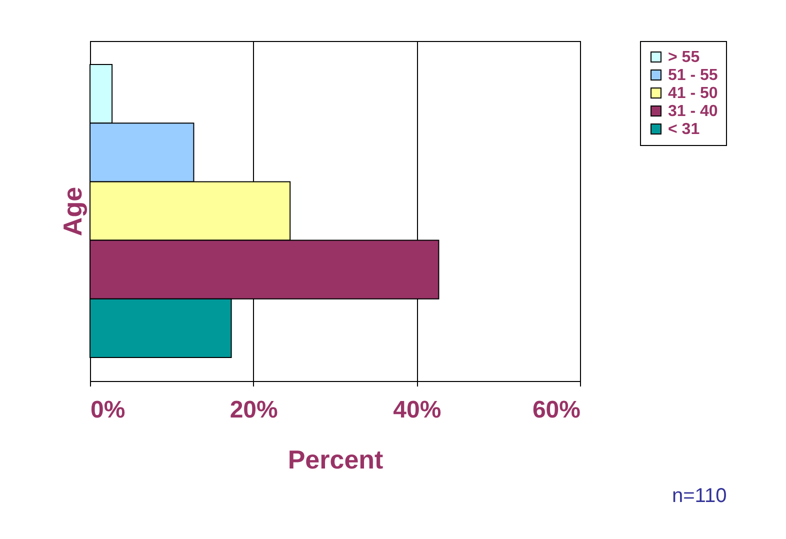 Image resolution: width=786 pixels, height=539 pixels. Describe the element at coordinates (417, 410) in the screenshot. I see `x-tick-label: 40%` at that location.